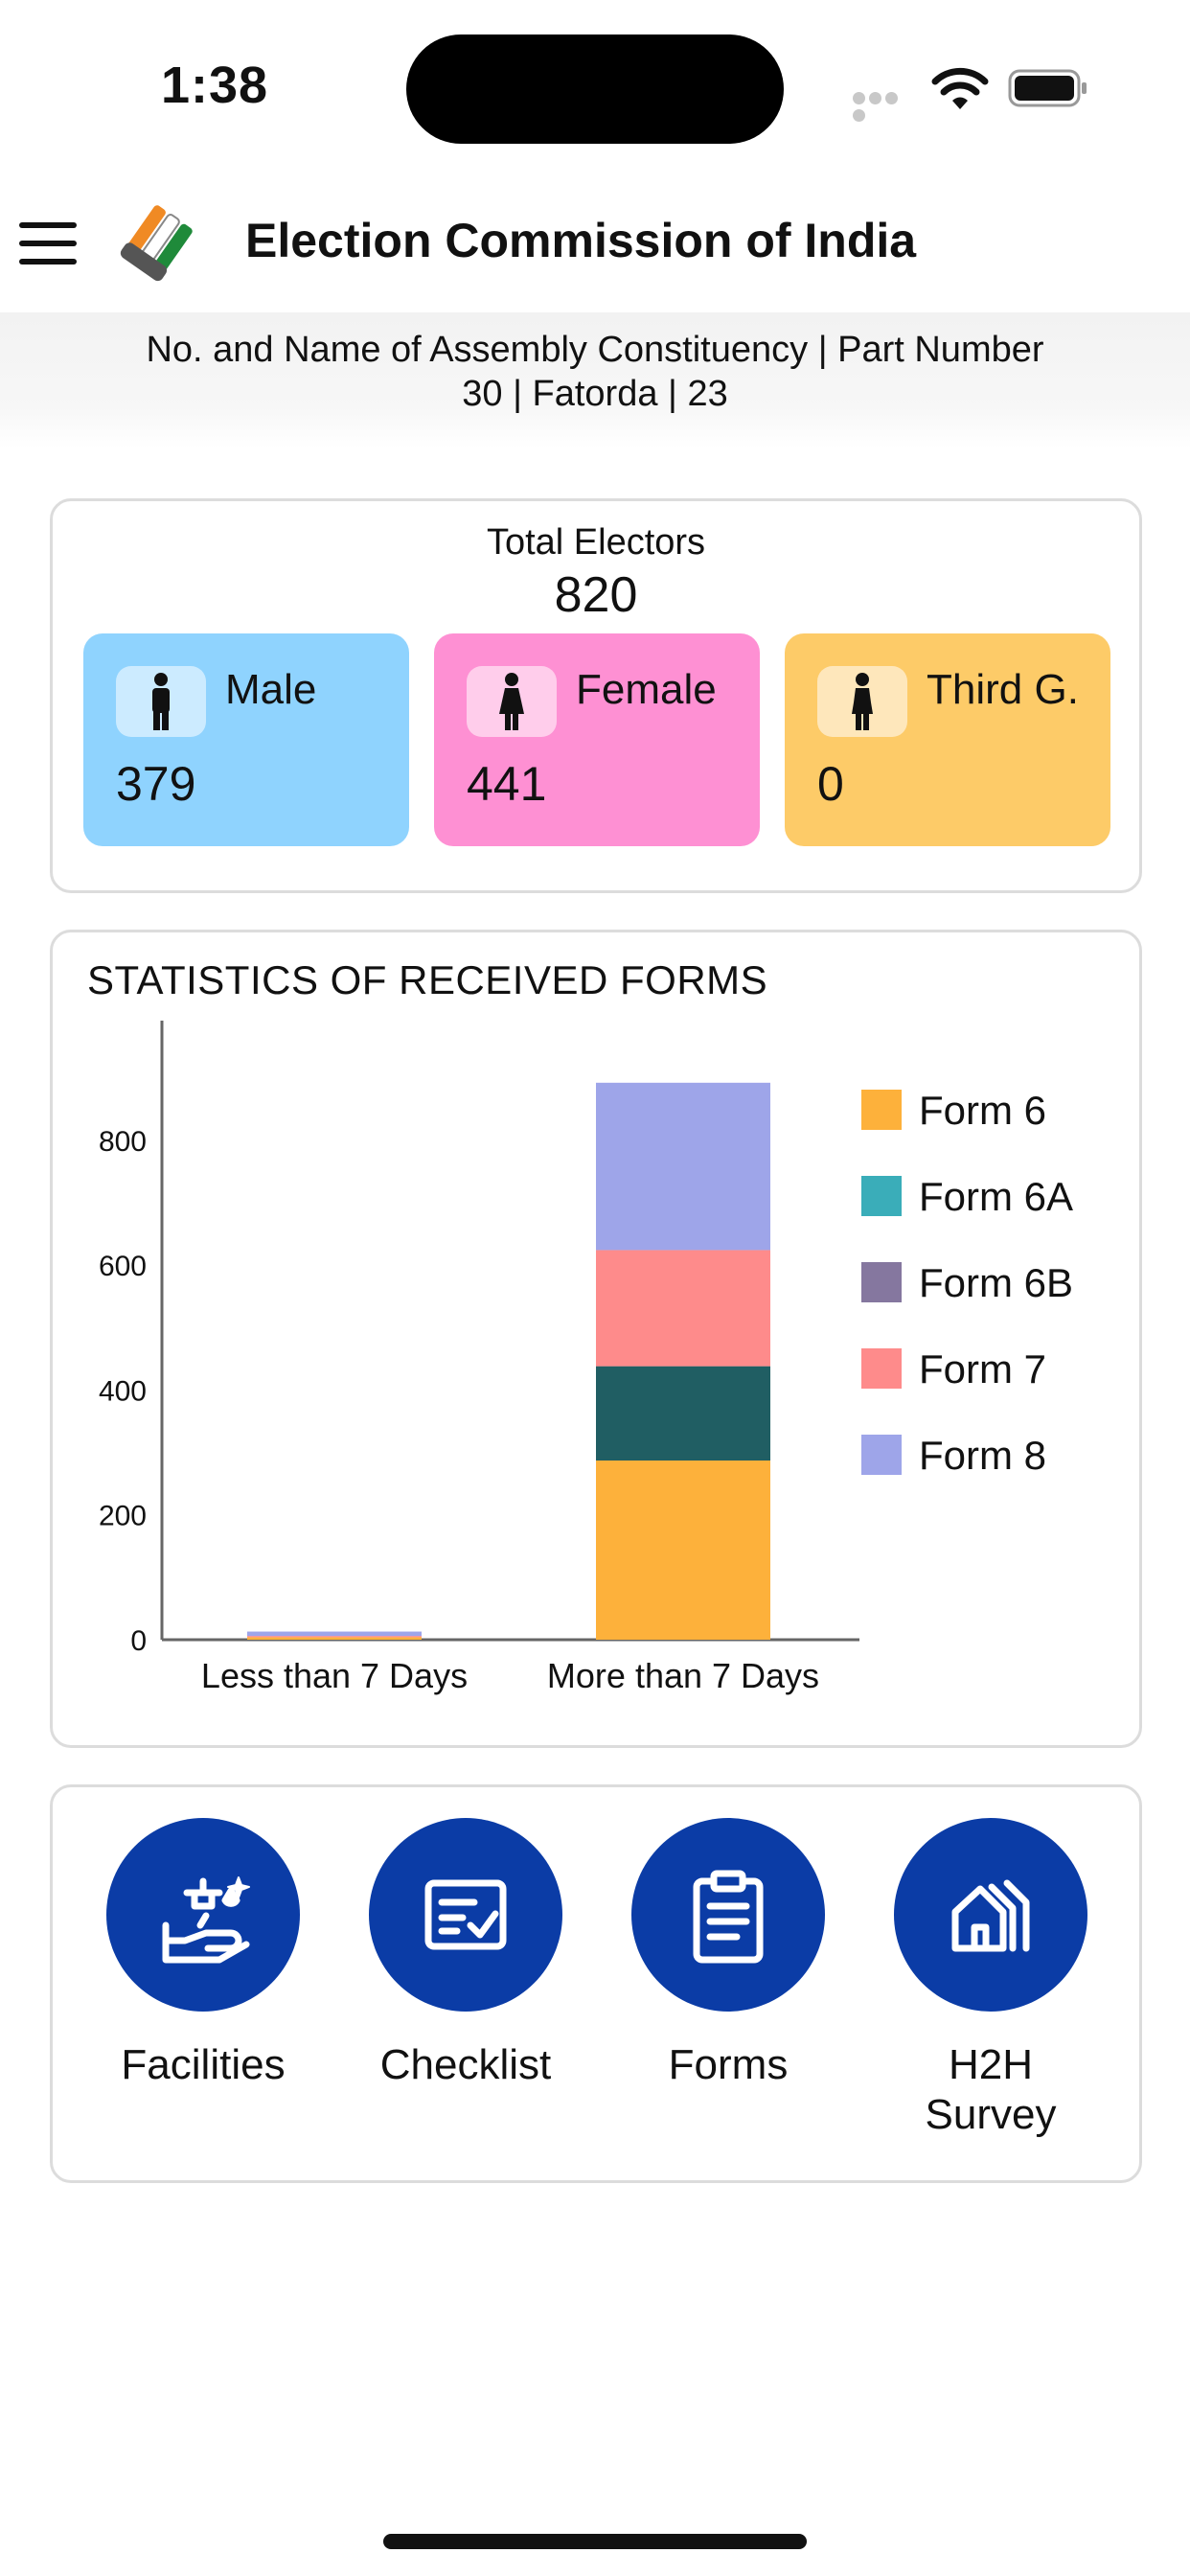  Describe the element at coordinates (595, 394) in the screenshot. I see `constituency-line-2: 30 | Fatorda | 23` at that location.